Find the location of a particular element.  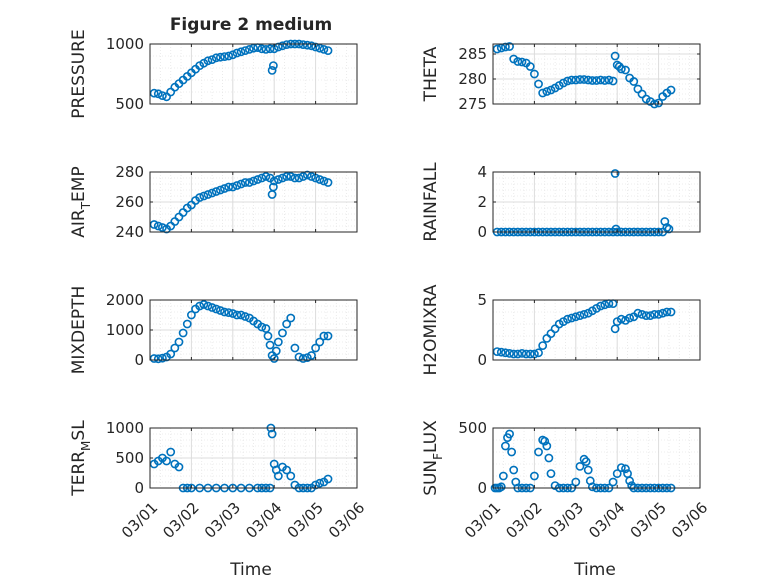

y-tick-label: 4 is located at coordinates (482, 172).